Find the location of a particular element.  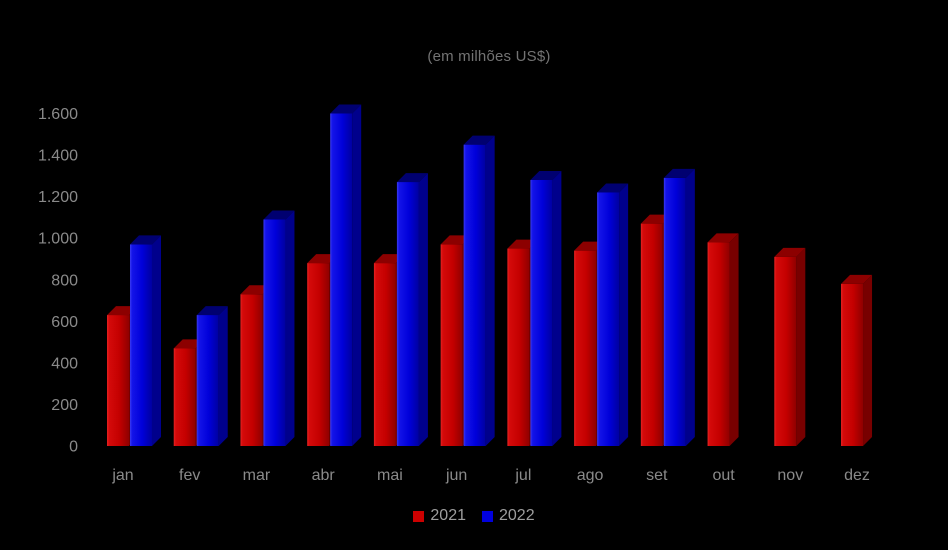

legend-item-2021: 2021 is located at coordinates (439, 516).